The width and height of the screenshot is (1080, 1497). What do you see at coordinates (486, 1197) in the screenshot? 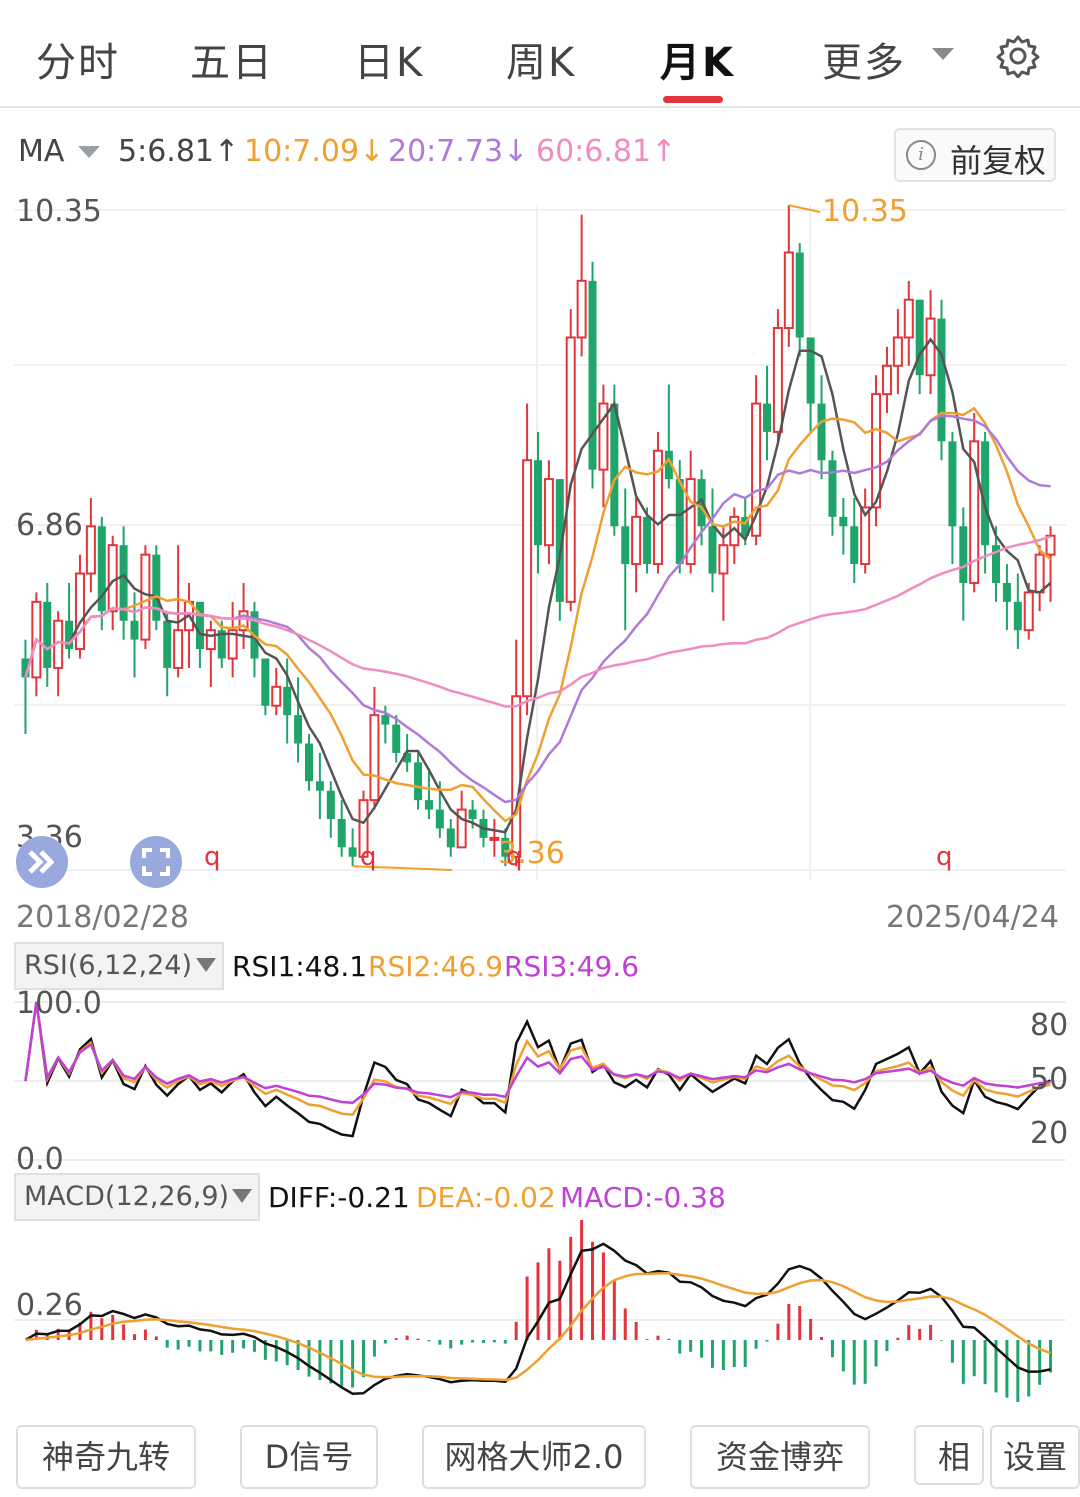
I see `dea-value: DEA:-0.02` at bounding box center [486, 1197].